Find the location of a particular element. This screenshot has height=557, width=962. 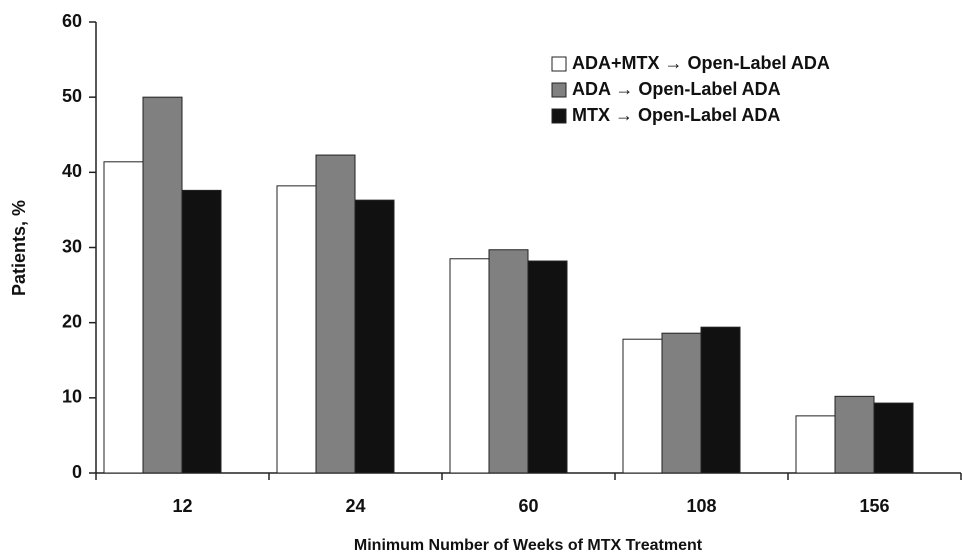

legend-label: ADA → Open-Label ADA is located at coordinates (676, 89).